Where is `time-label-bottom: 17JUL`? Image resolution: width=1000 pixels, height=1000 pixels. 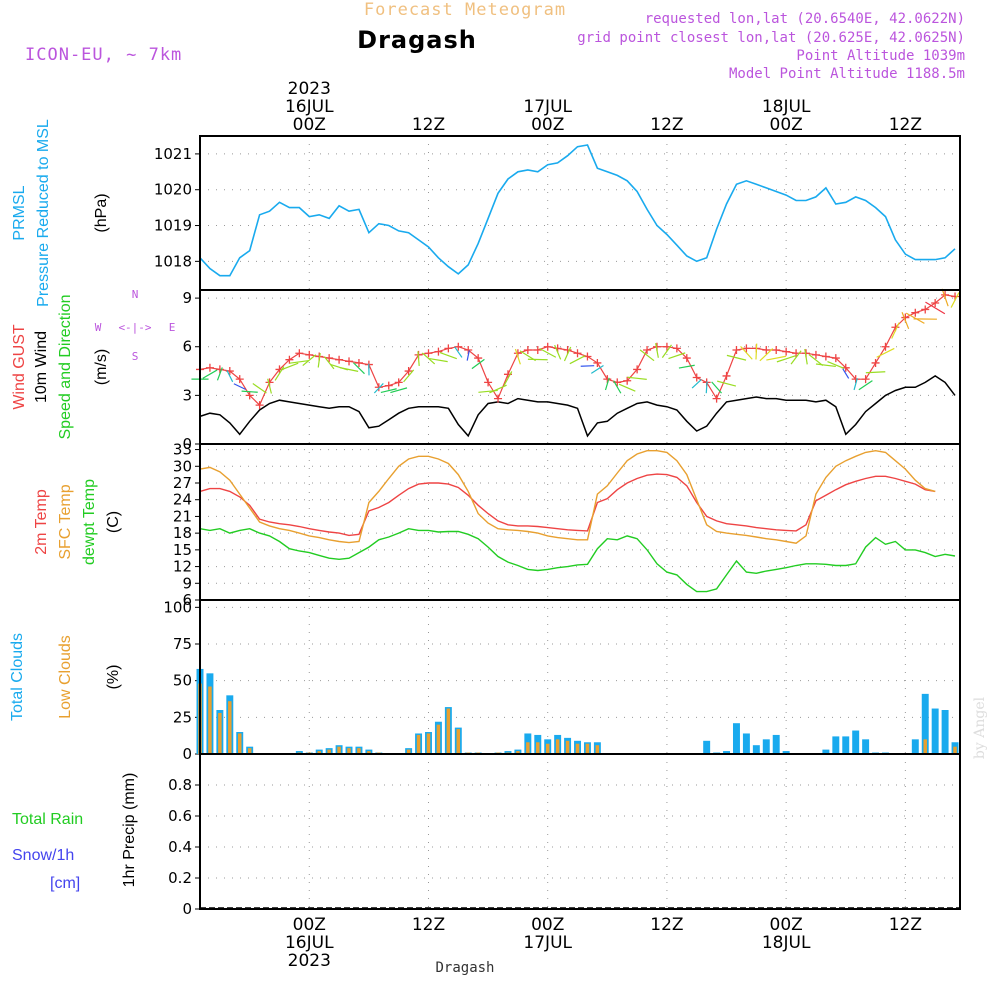 time-label-bottom: 17JUL is located at coordinates (547, 943).